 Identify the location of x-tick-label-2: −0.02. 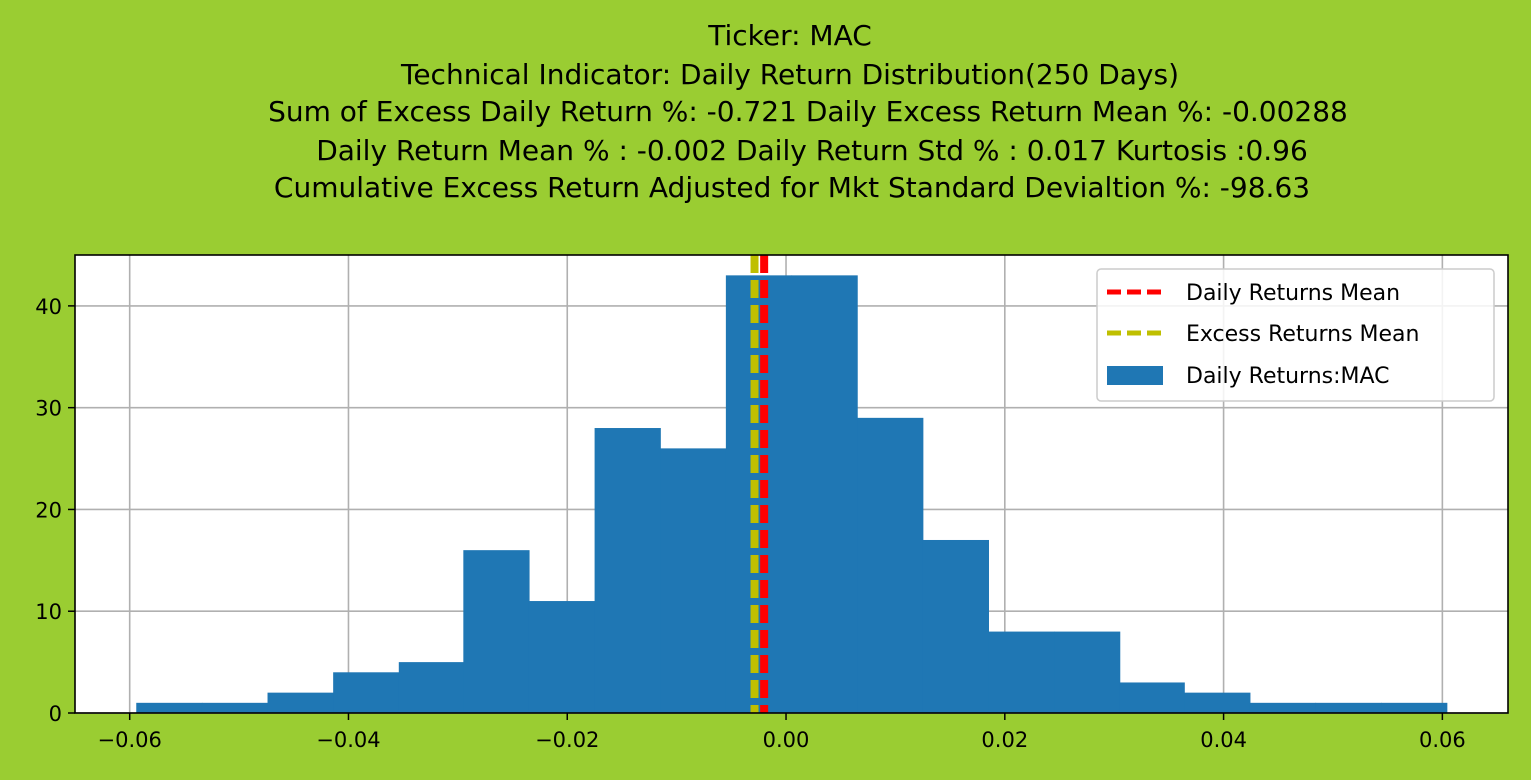
(567, 740).